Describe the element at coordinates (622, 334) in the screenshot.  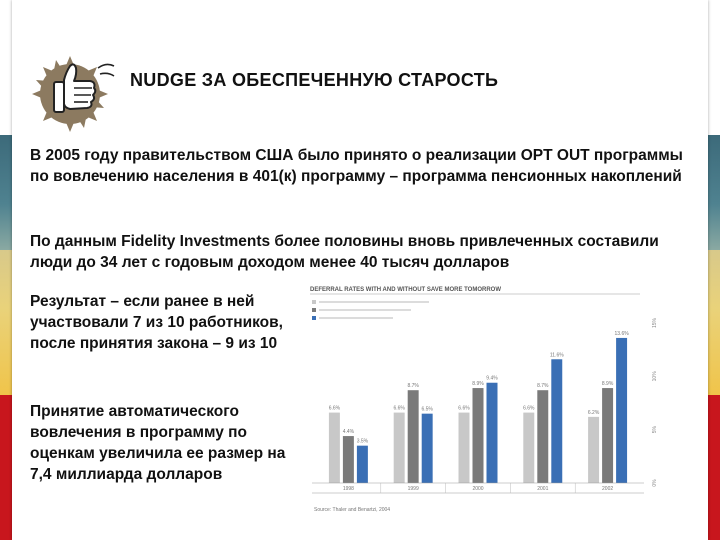
I see `chart-value-label: 13.6%` at that location.